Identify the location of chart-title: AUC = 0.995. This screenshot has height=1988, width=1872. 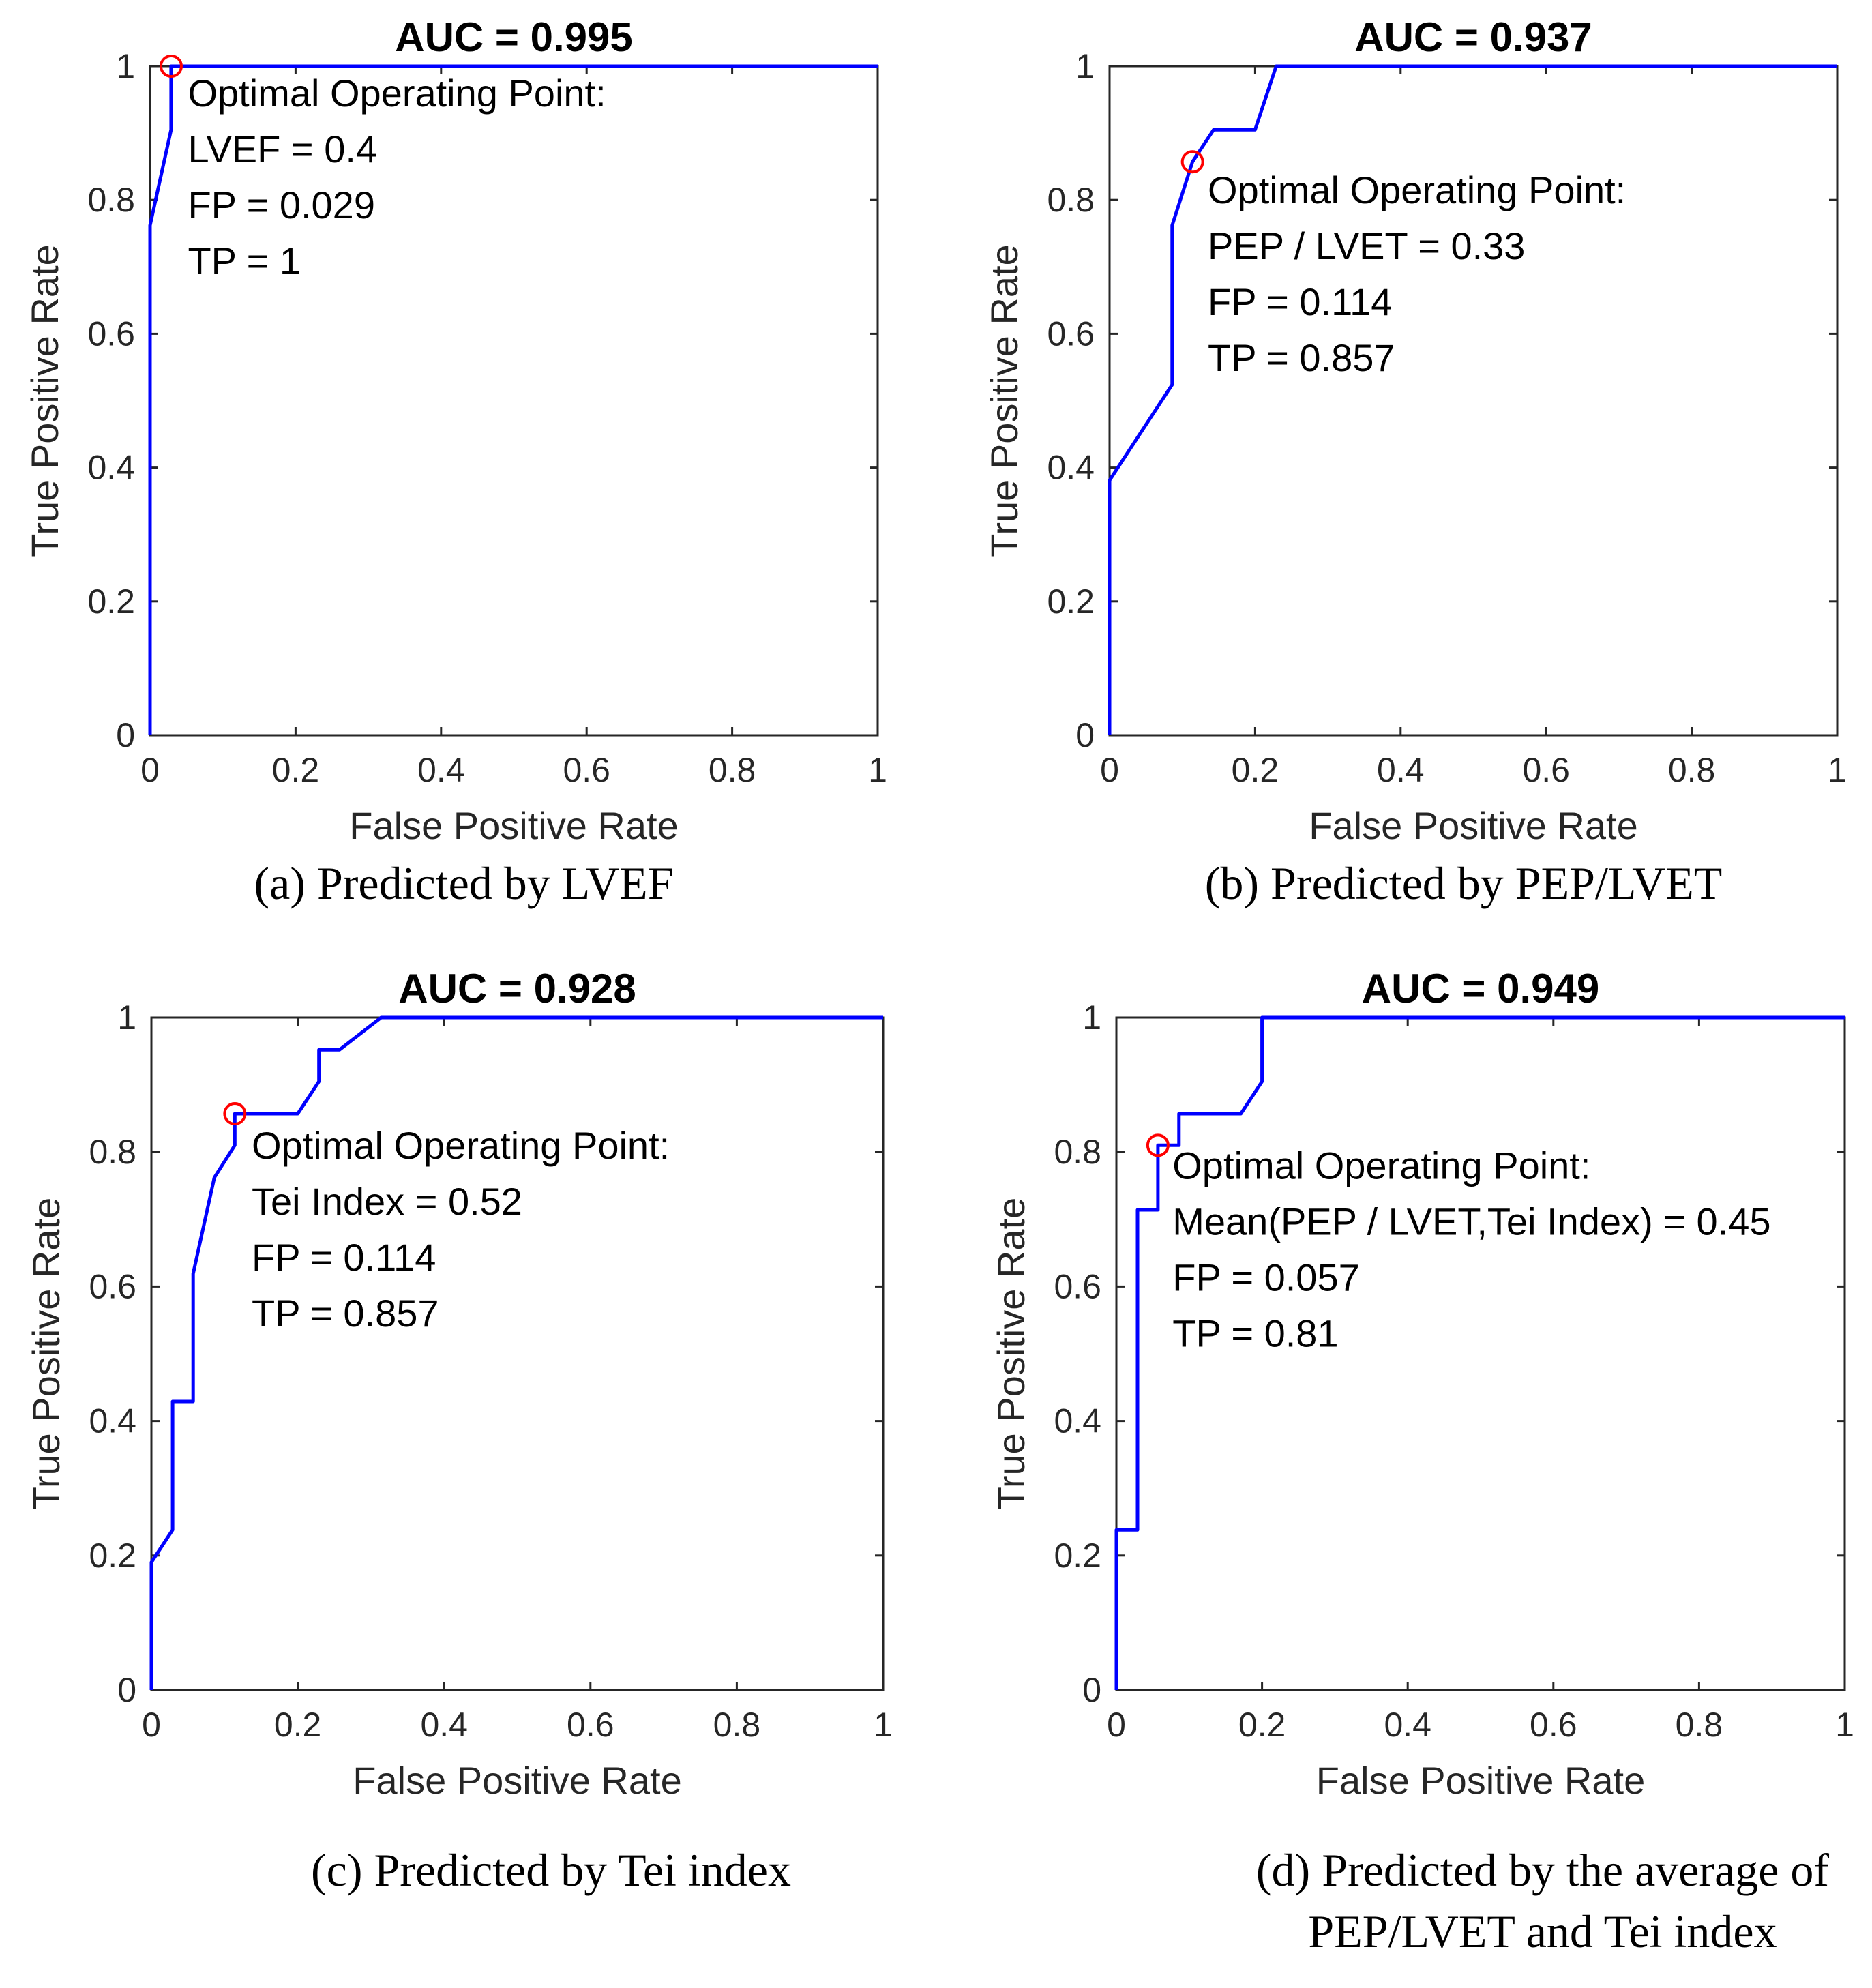
(514, 37).